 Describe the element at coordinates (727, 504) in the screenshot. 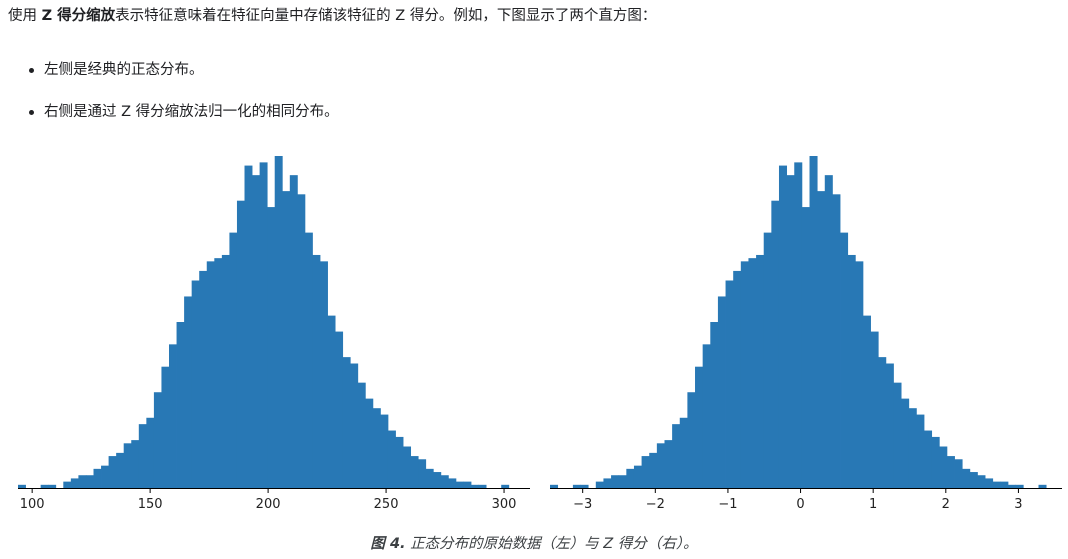

I see `x-tick-label: −1` at that location.